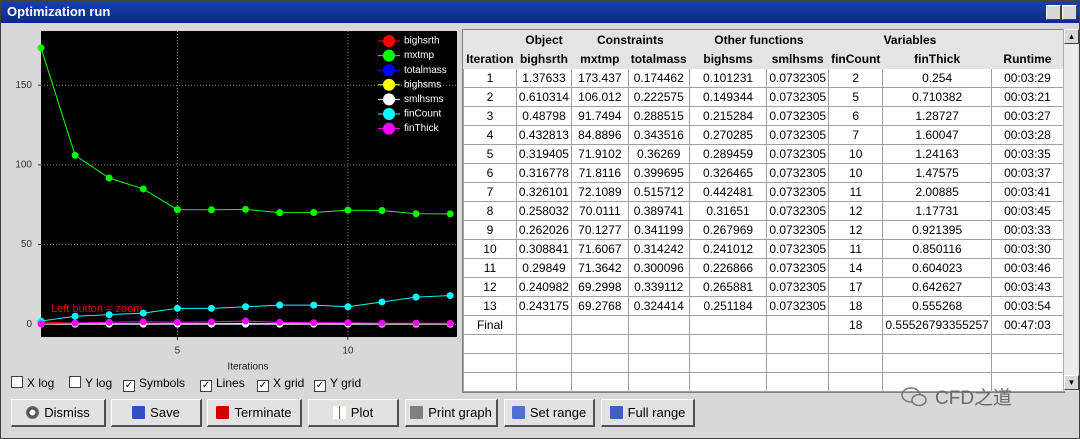 Image resolution: width=1080 pixels, height=439 pixels. I want to click on table-cell: 0.326101, so click(543, 192).